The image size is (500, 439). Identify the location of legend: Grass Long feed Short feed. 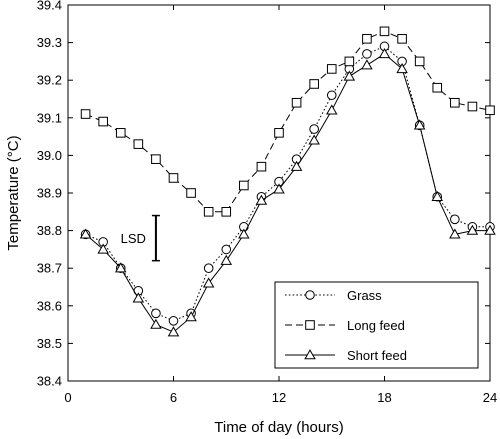
(376, 325).